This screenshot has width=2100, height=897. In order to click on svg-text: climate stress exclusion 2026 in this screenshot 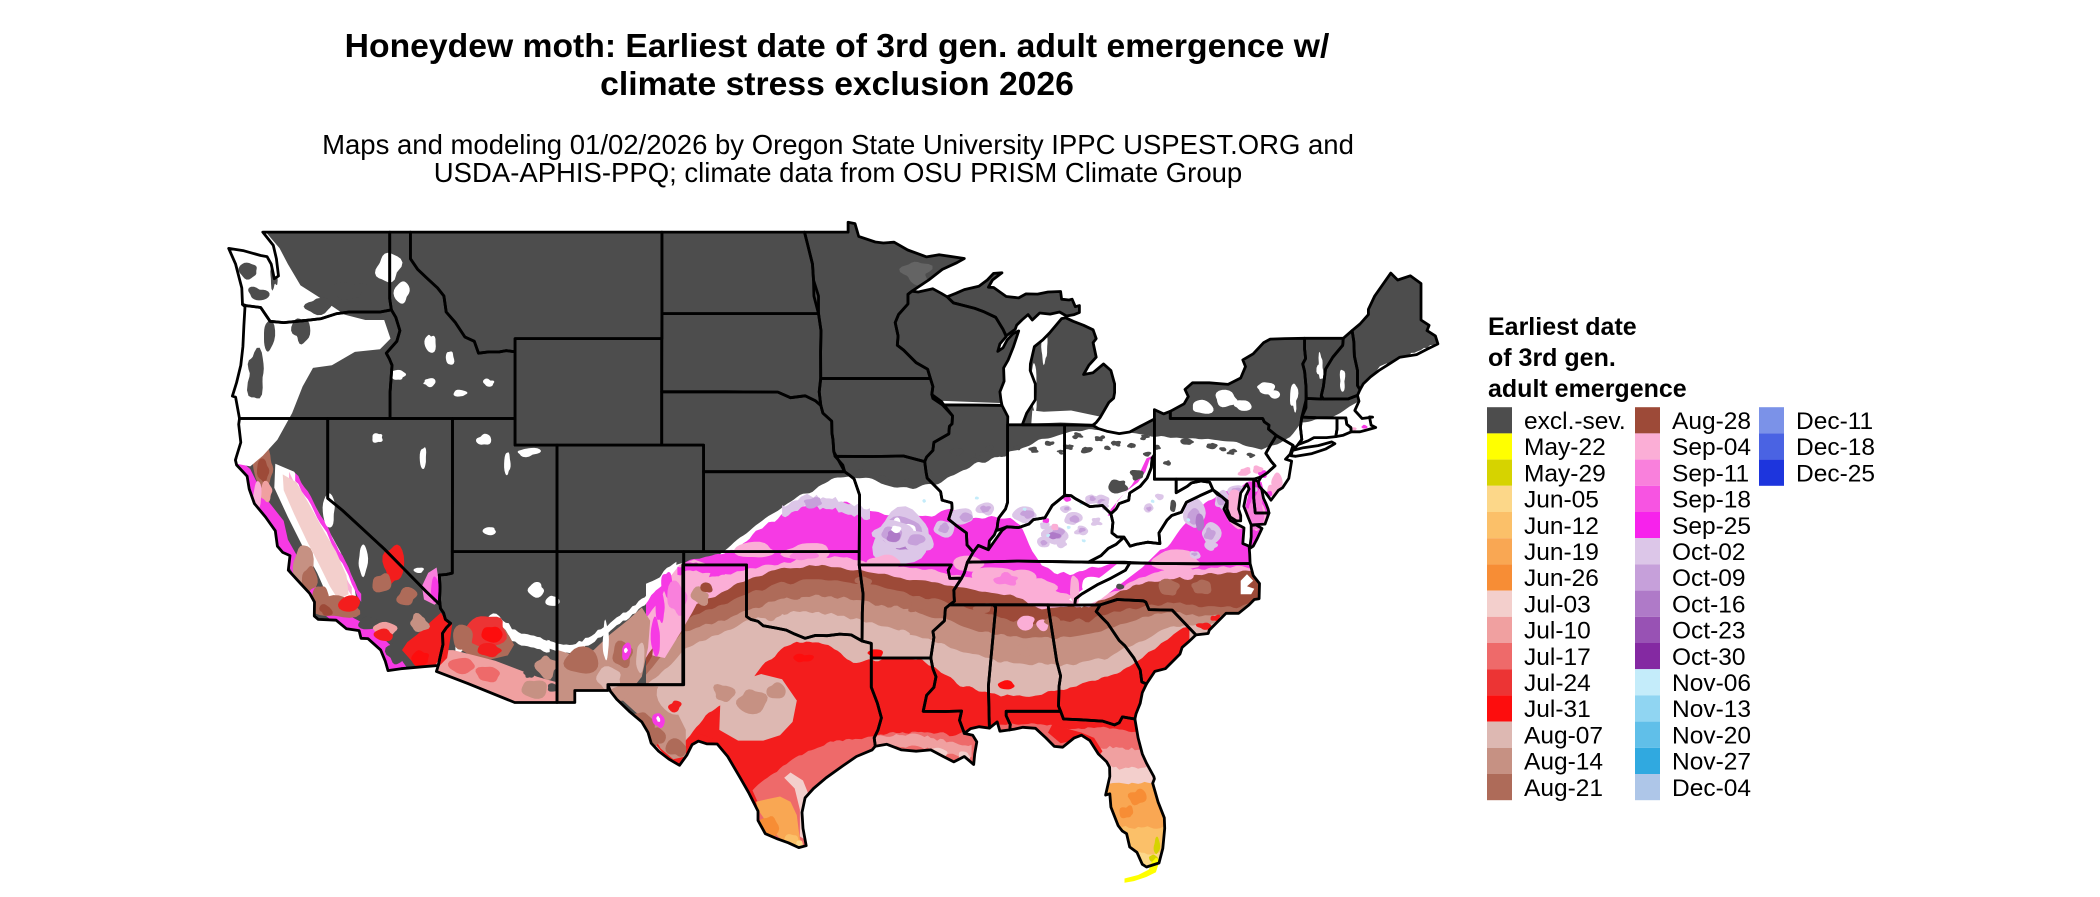, I will do `click(837, 84)`.